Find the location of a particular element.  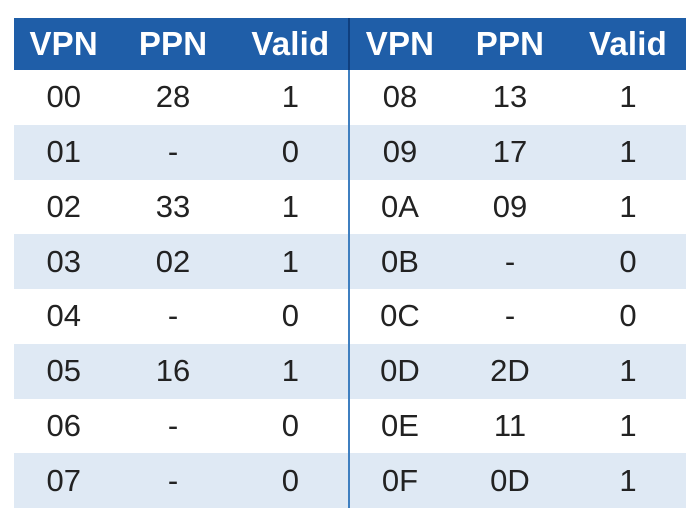

table-row: 04 - 0 0C - 0 is located at coordinates (350, 316).